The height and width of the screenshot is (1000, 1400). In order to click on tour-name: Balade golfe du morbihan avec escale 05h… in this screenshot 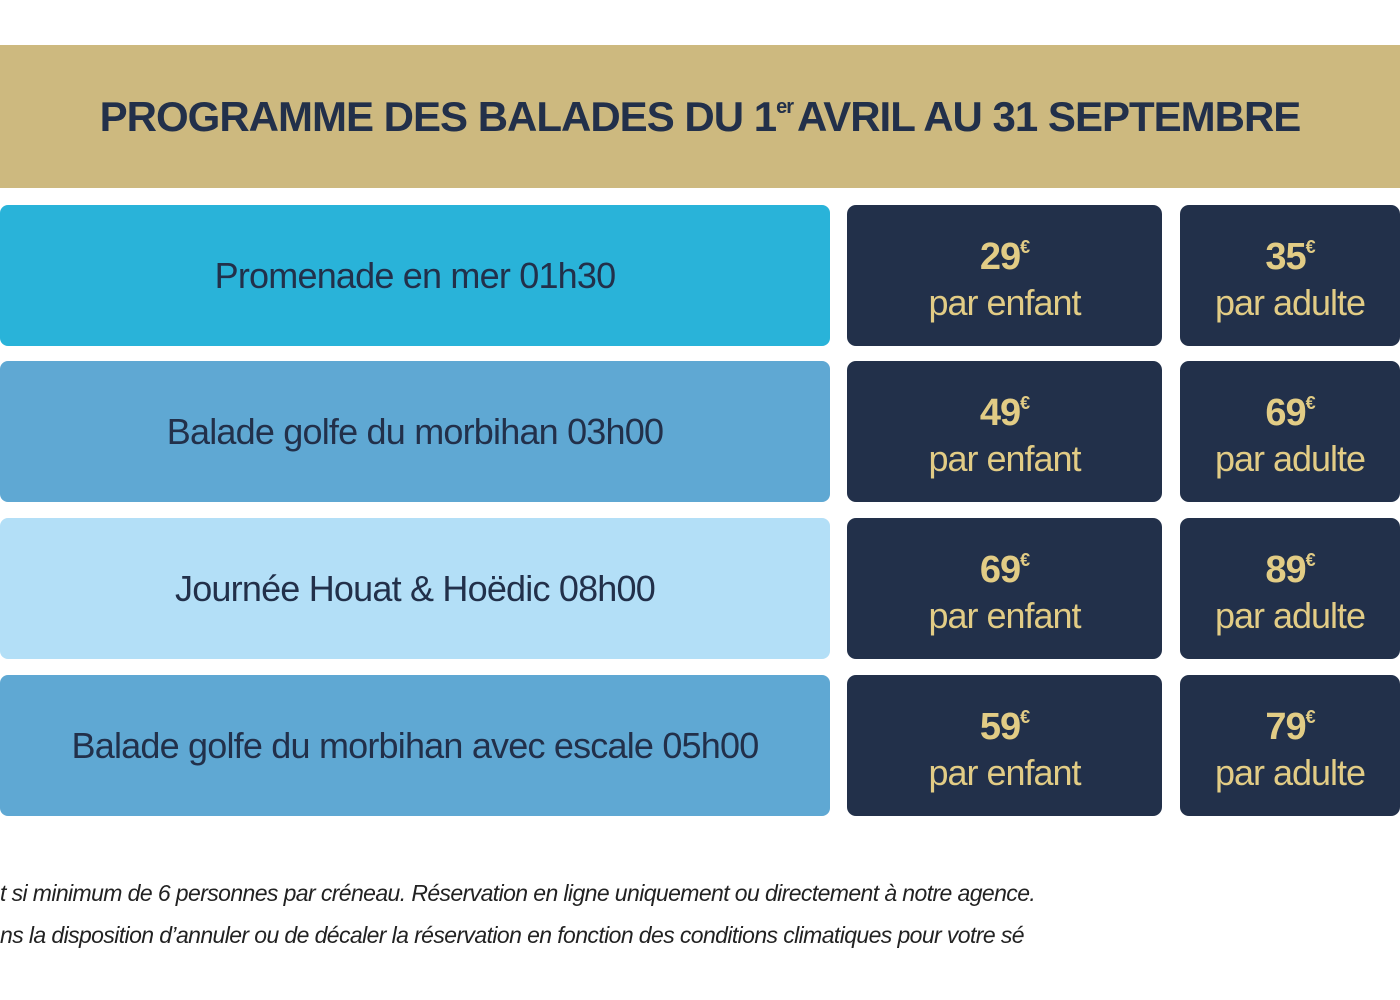, I will do `click(415, 745)`.